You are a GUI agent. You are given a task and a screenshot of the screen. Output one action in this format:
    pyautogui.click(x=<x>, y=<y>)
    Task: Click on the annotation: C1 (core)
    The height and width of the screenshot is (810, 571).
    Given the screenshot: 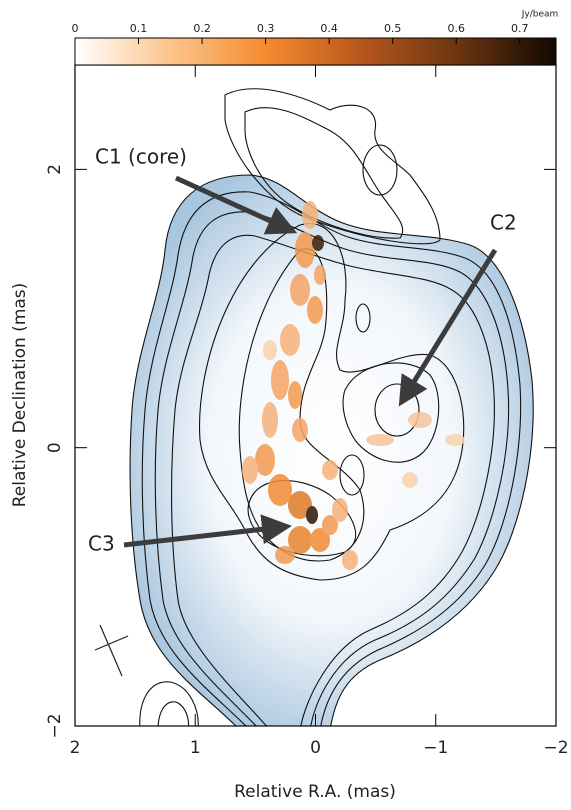 What is the action you would take?
    pyautogui.click(x=141, y=157)
    